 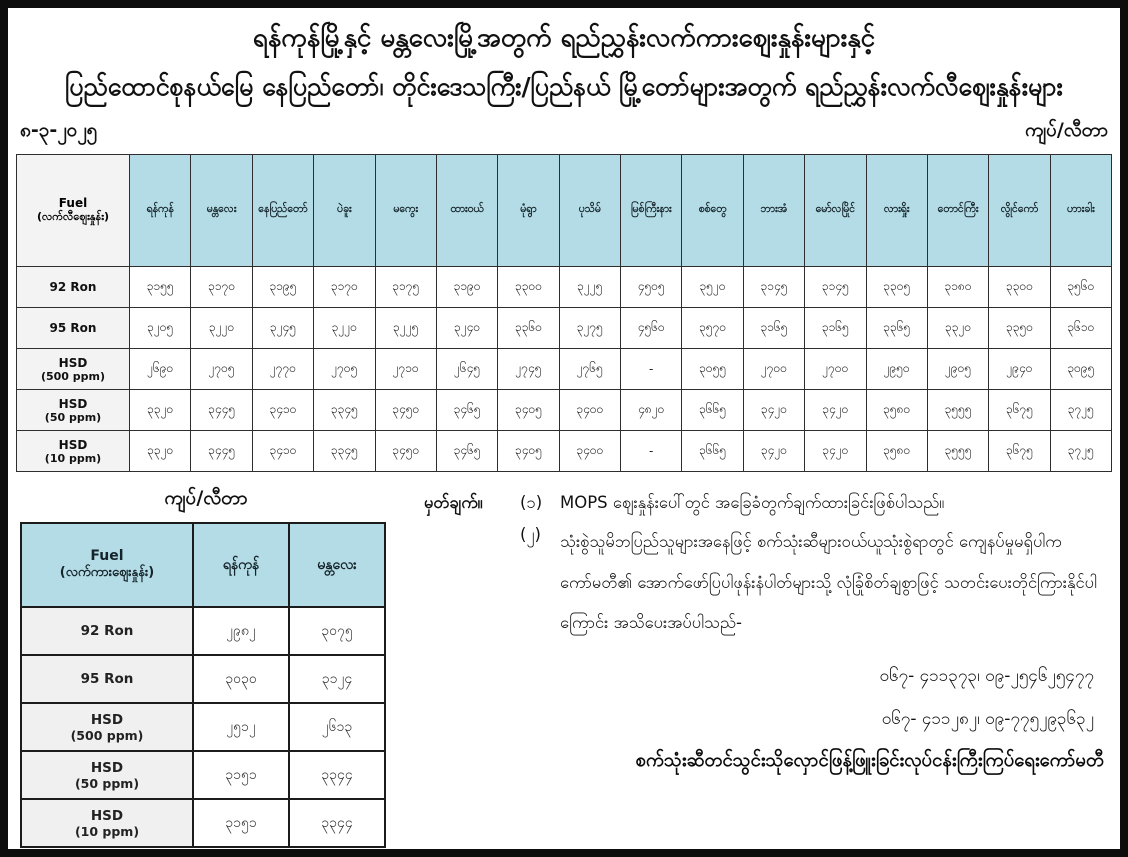 What do you see at coordinates (712, 369) in the screenshot?
I see `retail-price-cell: ၃၀၅၅` at bounding box center [712, 369].